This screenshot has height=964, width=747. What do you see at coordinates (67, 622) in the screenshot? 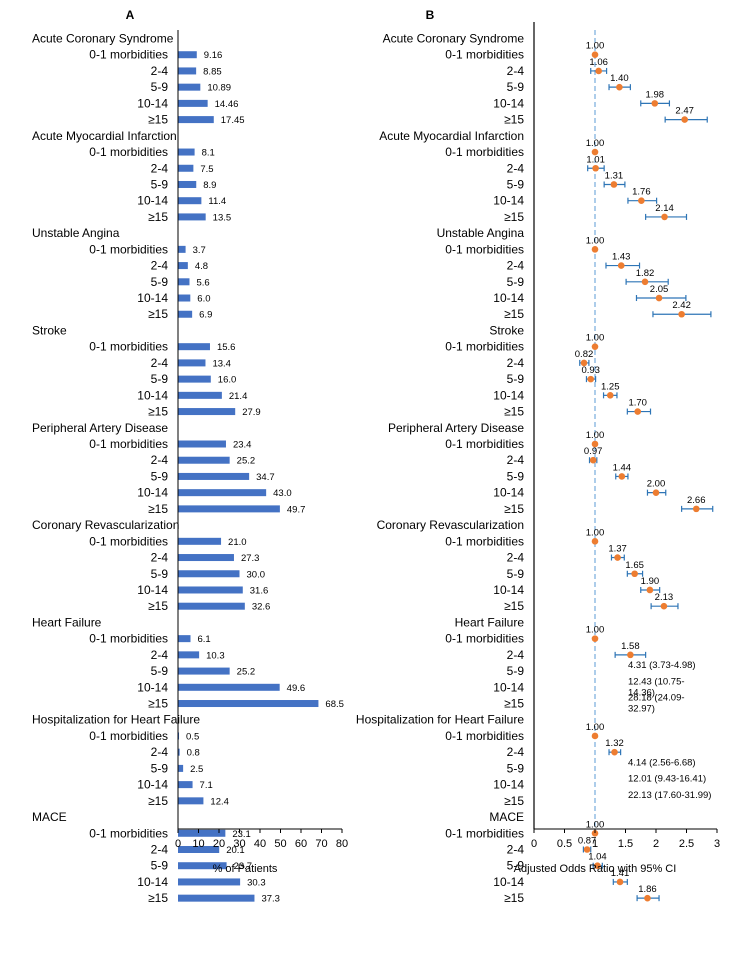
I see `group-heading-a: Heart Failure` at bounding box center [67, 622].